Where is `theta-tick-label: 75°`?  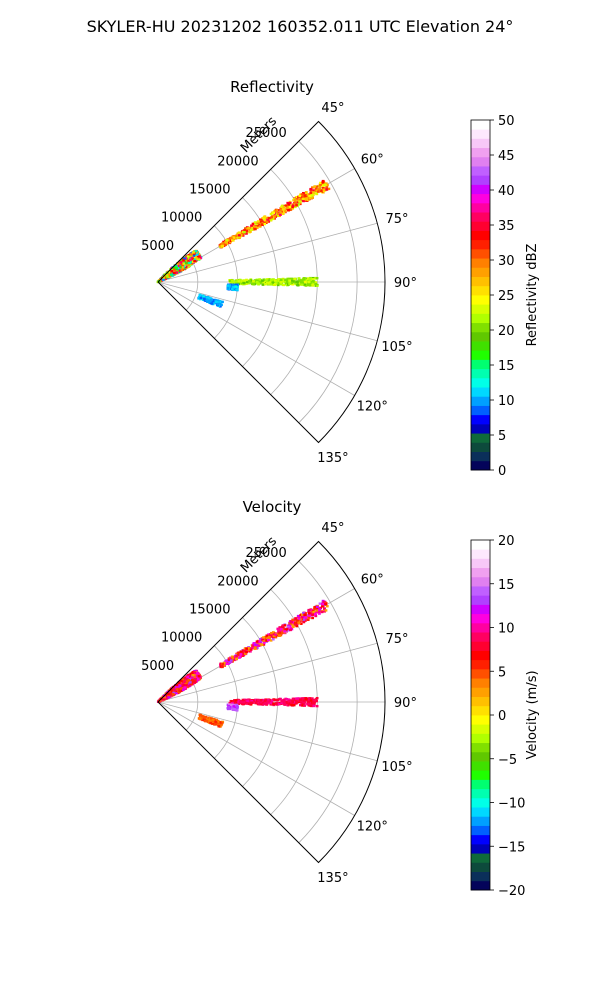
theta-tick-label: 75° is located at coordinates (396, 219).